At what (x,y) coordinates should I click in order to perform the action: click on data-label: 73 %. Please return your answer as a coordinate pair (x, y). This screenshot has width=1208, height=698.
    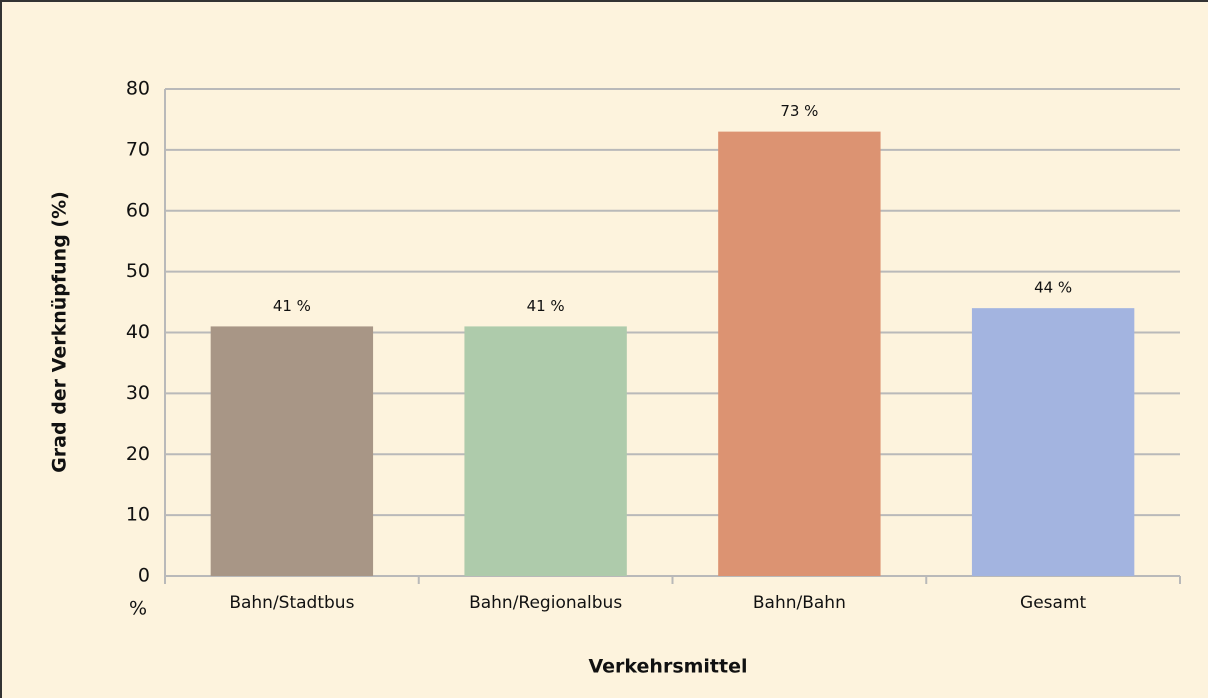
    Looking at the image, I should click on (799, 111).